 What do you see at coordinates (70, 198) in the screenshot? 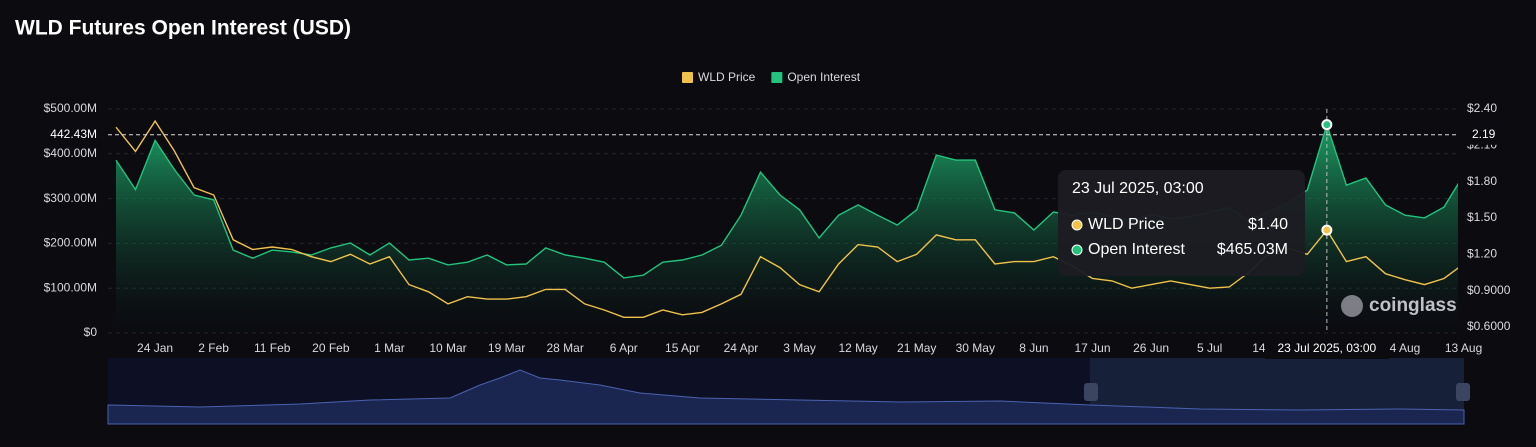
I see `y-tick-label: $300.00M` at bounding box center [70, 198].